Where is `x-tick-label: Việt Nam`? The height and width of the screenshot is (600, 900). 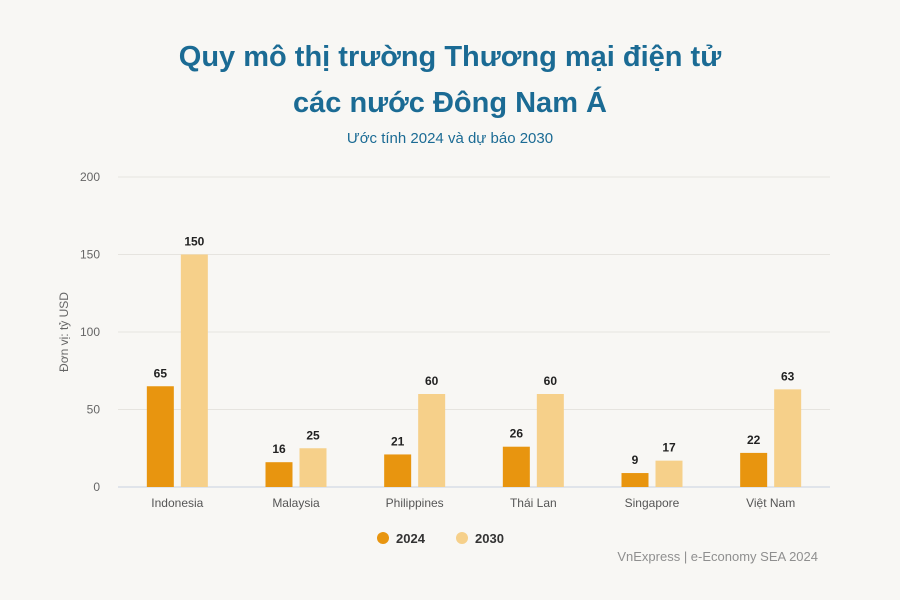
x-tick-label: Việt Nam is located at coordinates (770, 503).